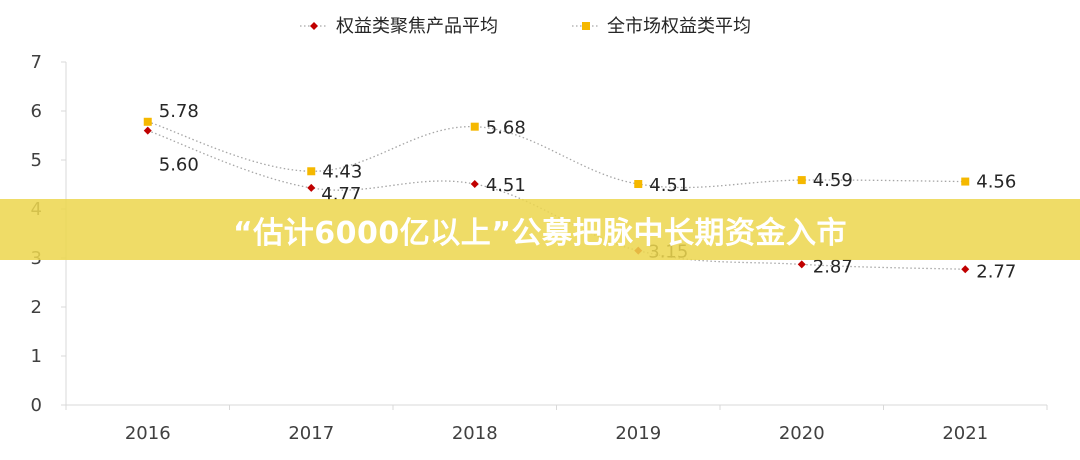 This screenshot has width=1080, height=460. Describe the element at coordinates (638, 433) in the screenshot. I see `x-tick-label: 2019` at that location.